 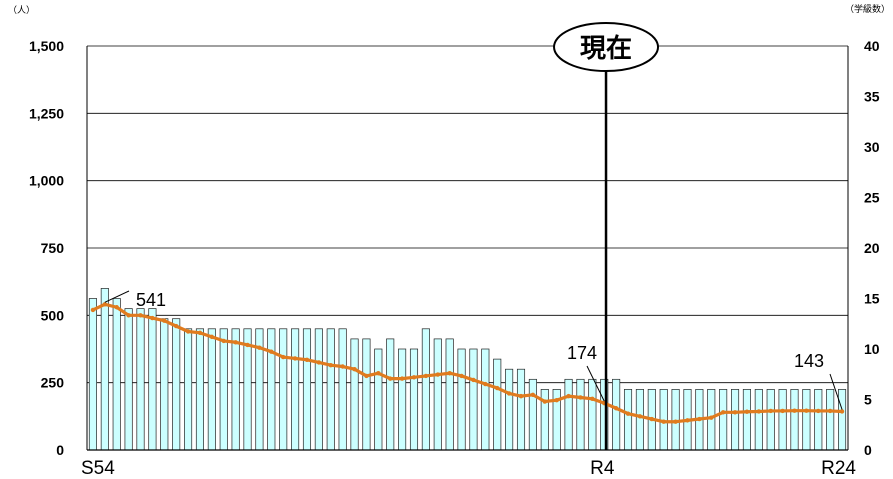 I want to click on right-tick-label: 40, so click(x=872, y=46).